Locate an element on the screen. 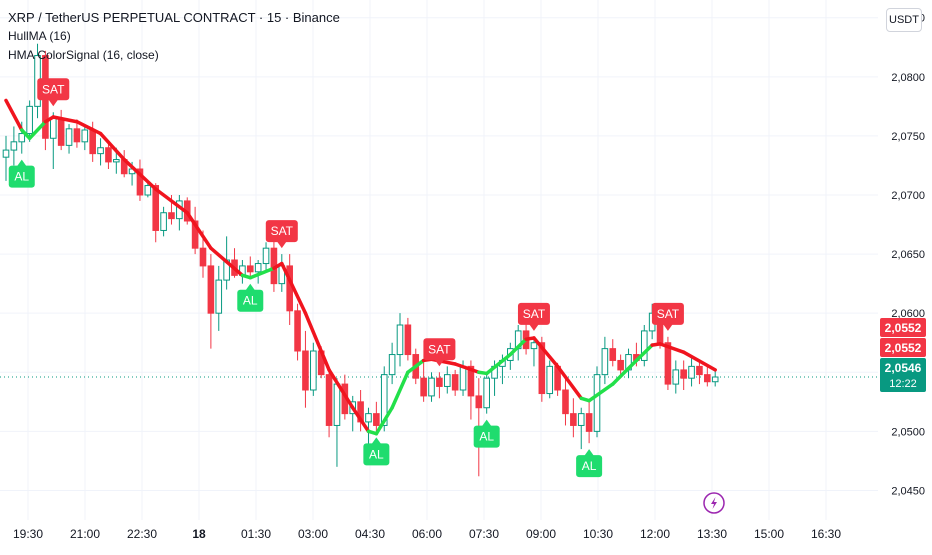  price-tick-label: 2,0750 is located at coordinates (908, 137).